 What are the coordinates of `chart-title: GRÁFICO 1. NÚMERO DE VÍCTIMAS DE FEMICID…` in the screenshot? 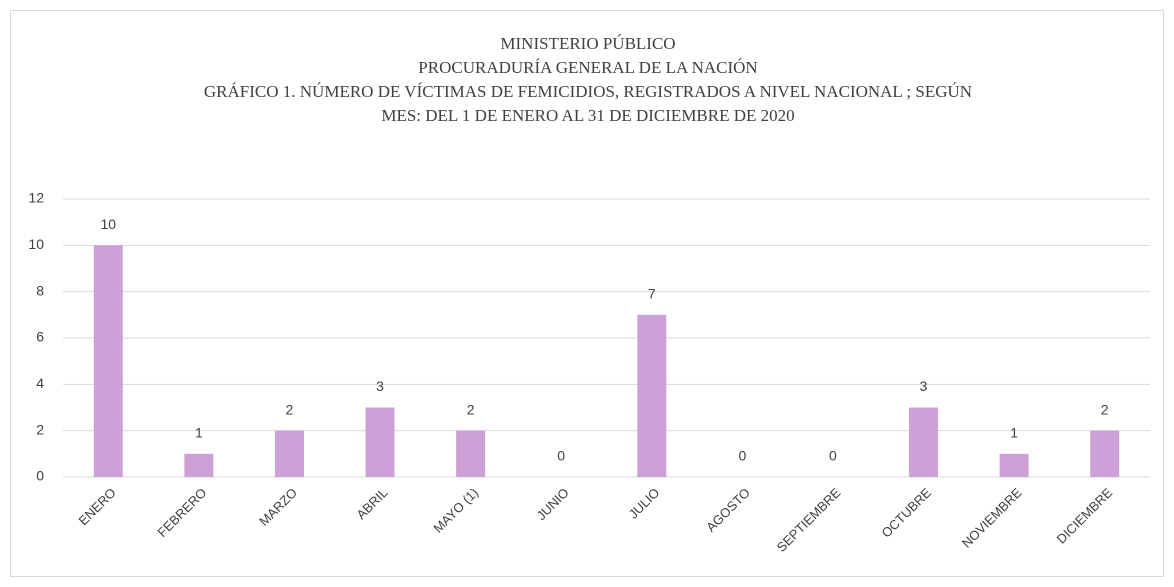 It's located at (588, 91).